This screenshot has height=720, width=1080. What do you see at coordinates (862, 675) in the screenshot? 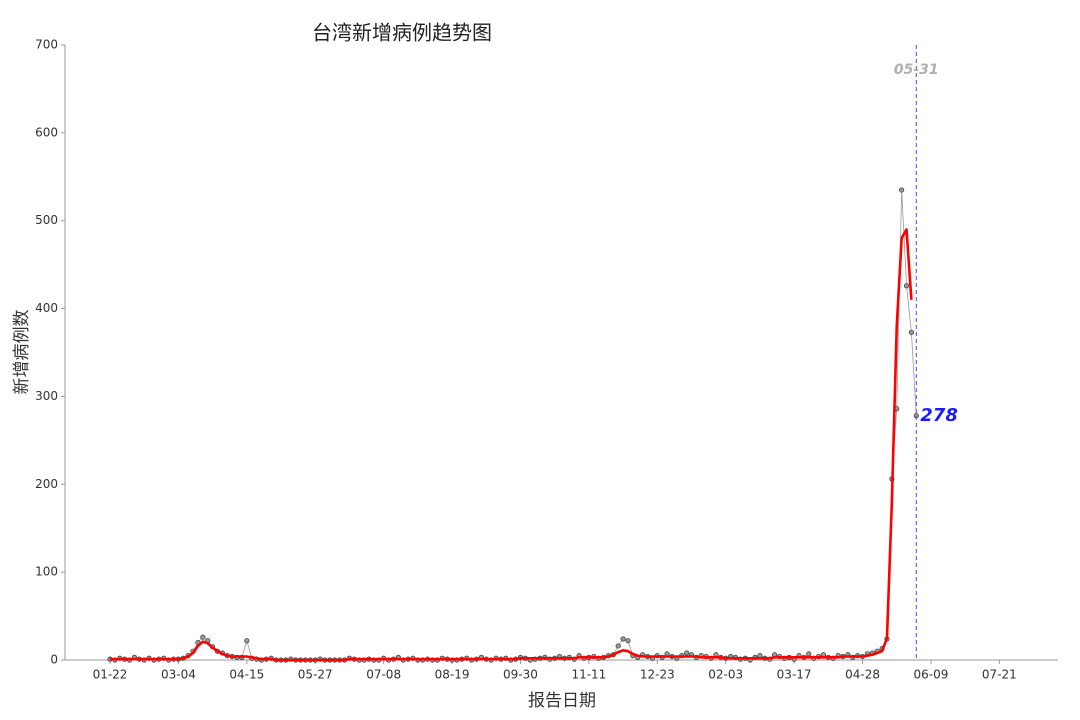
I see `x-tick-label: 04-28` at bounding box center [862, 675].